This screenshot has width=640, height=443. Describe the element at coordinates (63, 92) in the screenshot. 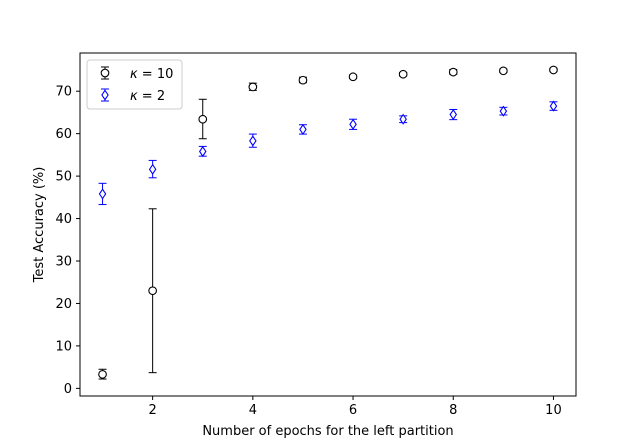

I see `y-tick-label: 70` at that location.